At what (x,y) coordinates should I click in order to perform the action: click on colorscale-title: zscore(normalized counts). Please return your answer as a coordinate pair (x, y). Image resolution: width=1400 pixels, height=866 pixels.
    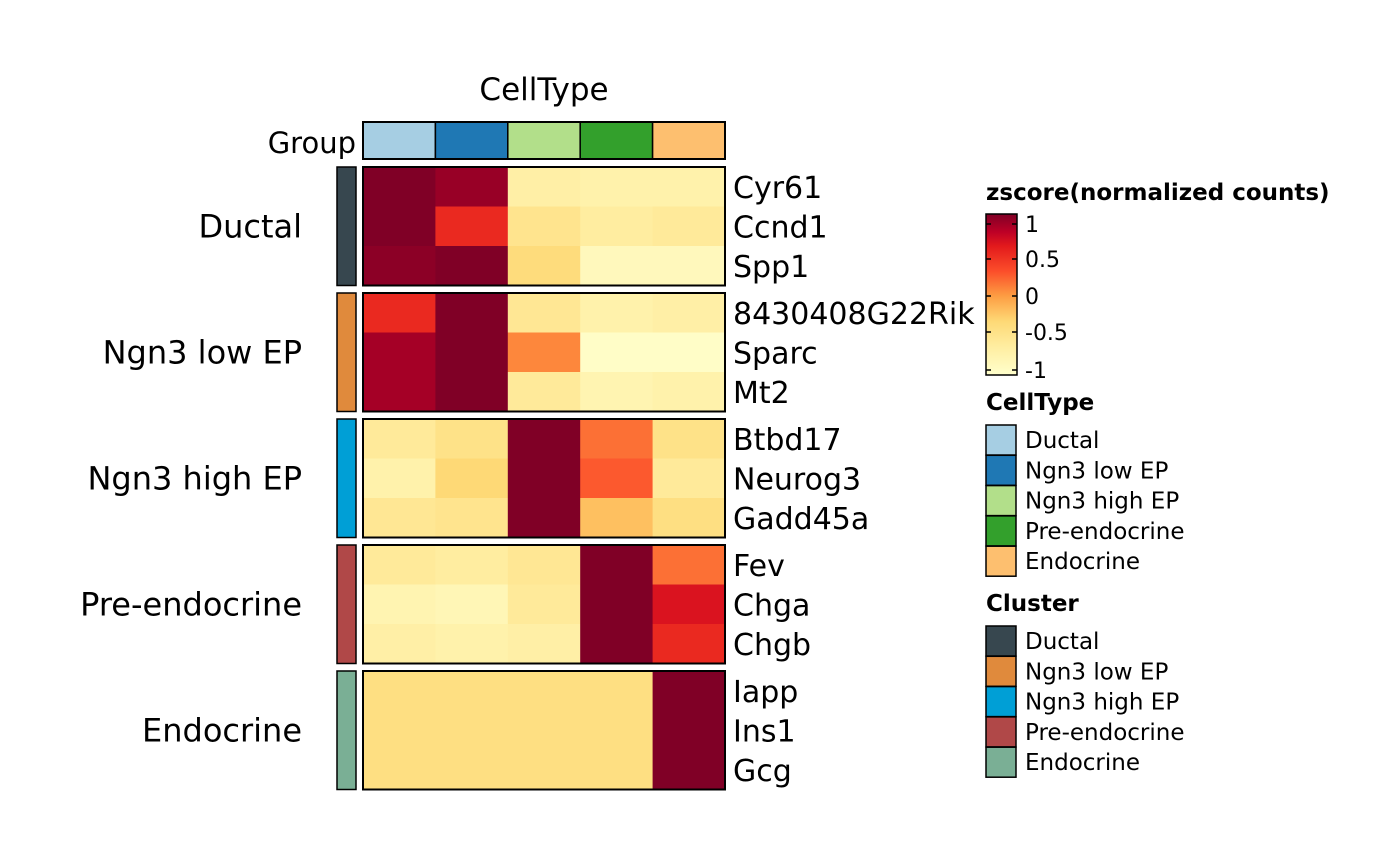
    Looking at the image, I should click on (1158, 193).